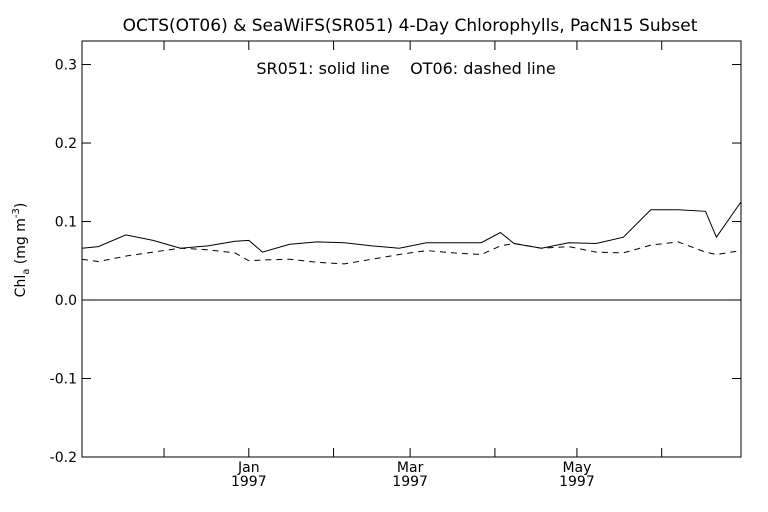 This screenshot has height=512, width=768. What do you see at coordinates (410, 468) in the screenshot?
I see `x-tick-label-month: Mar` at bounding box center [410, 468].